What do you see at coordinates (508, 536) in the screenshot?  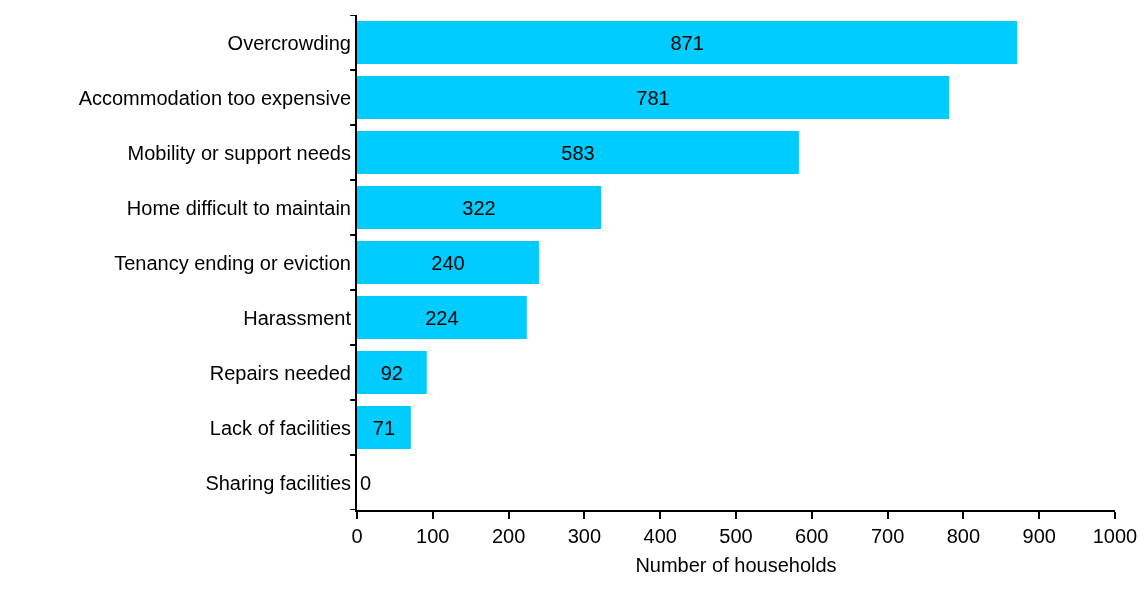 I see `x-tick-label: 200` at bounding box center [508, 536].